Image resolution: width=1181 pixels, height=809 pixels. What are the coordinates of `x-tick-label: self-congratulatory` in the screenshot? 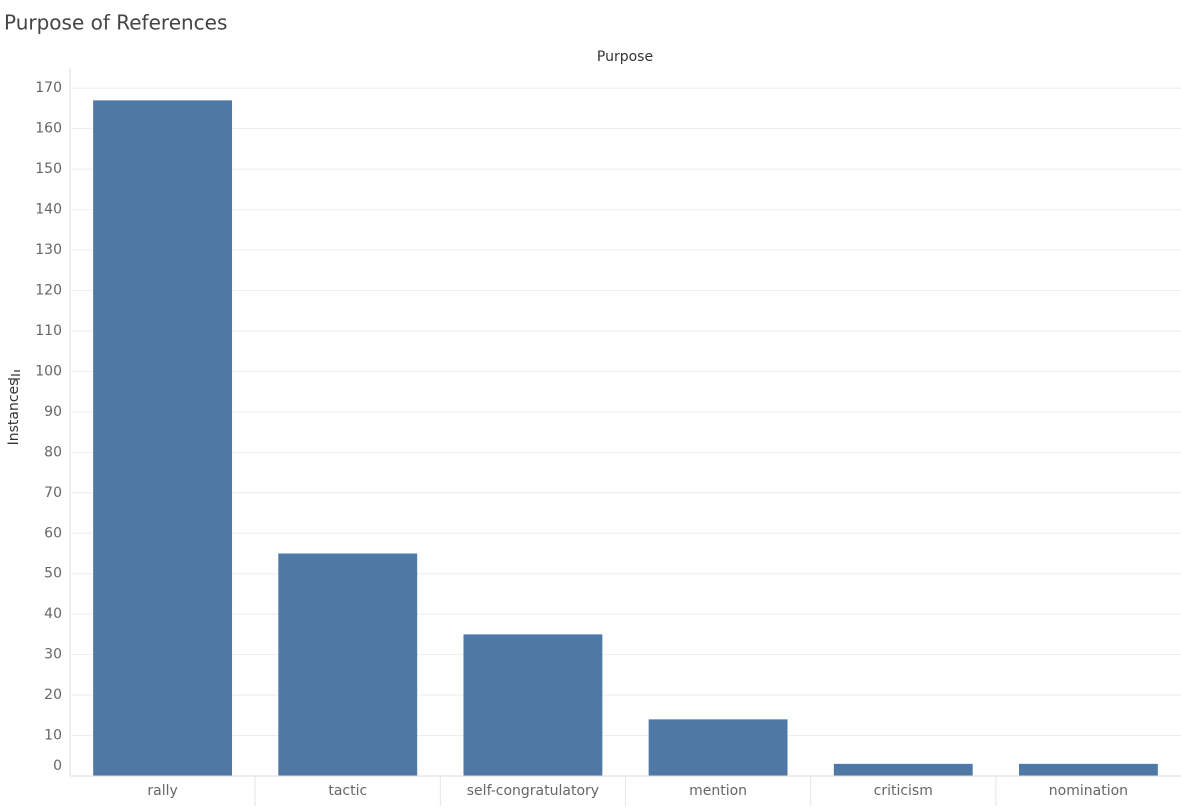 It's located at (533, 791).